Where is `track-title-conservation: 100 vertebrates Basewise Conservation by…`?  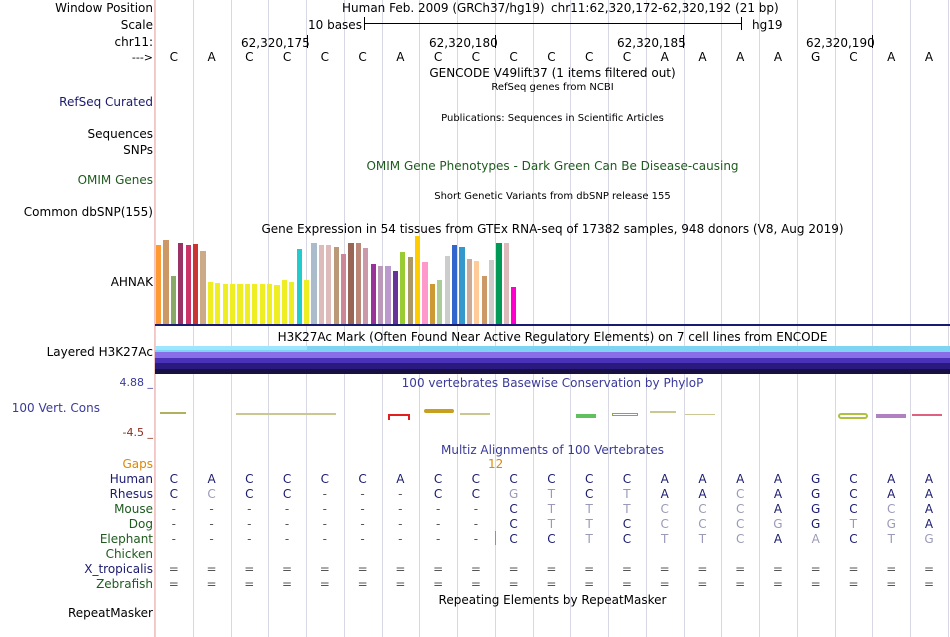
track-title-conservation: 100 vertebrates Basewise Conservation by… is located at coordinates (552, 383).